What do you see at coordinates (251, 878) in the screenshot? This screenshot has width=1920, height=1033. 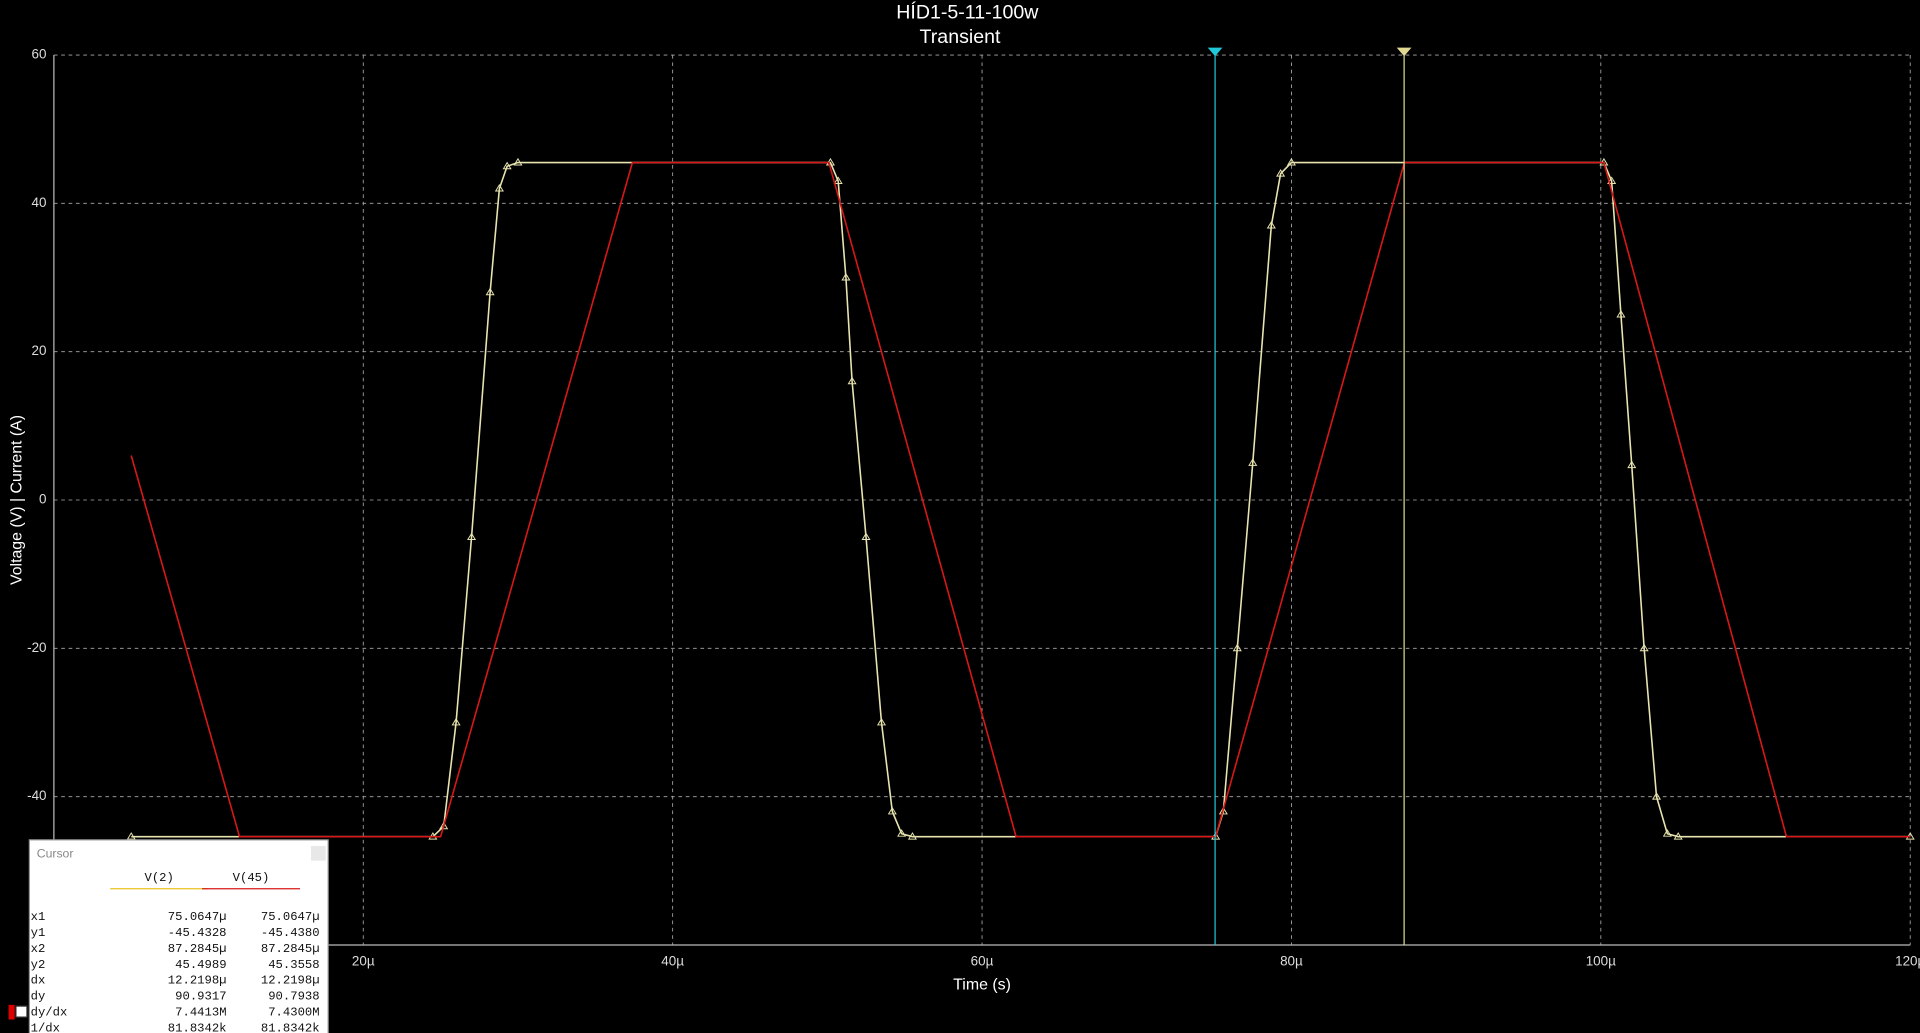 I see `column-header: V(45)` at bounding box center [251, 878].